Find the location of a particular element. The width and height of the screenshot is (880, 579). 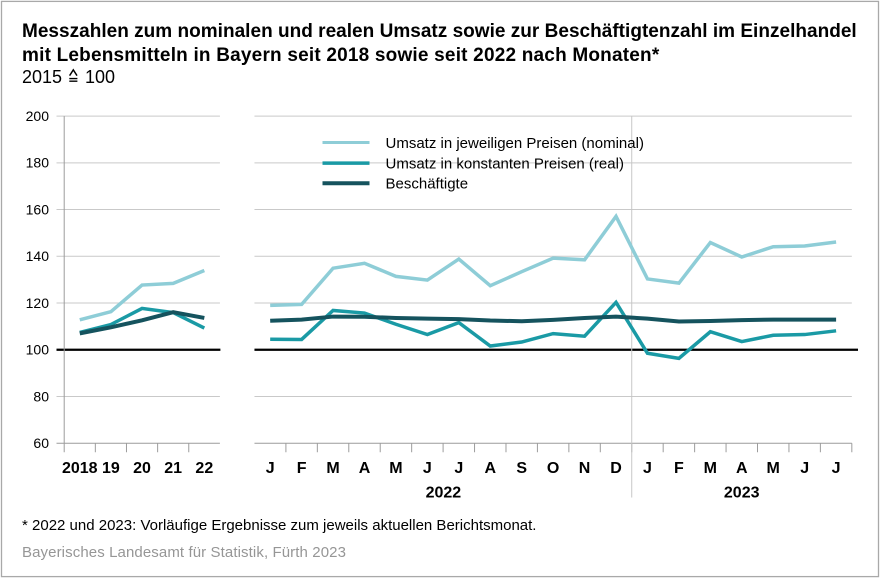

svg-text: 19 is located at coordinates (111, 468).